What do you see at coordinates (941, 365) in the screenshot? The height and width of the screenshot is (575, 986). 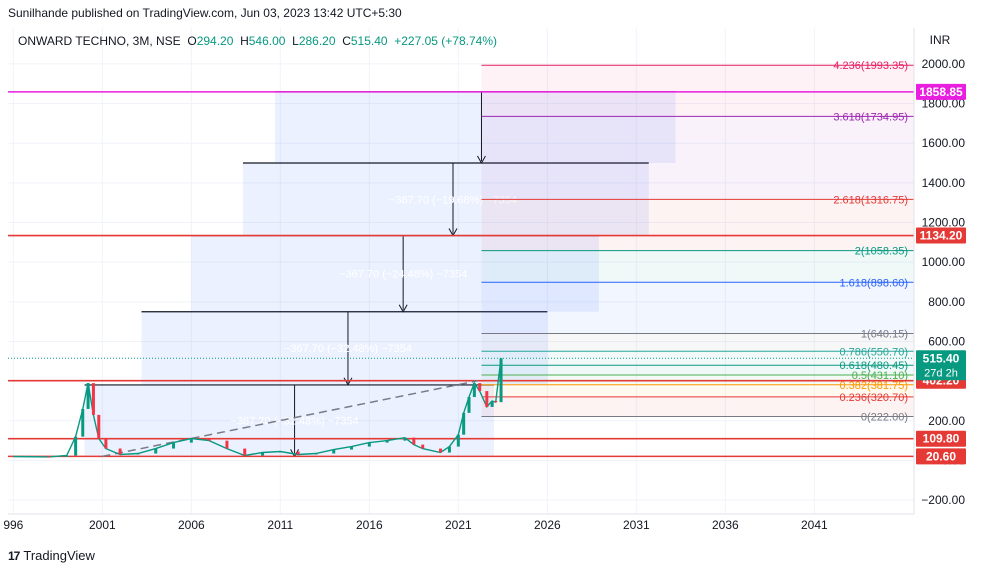 I see `last-price-badge-bg` at bounding box center [941, 365].